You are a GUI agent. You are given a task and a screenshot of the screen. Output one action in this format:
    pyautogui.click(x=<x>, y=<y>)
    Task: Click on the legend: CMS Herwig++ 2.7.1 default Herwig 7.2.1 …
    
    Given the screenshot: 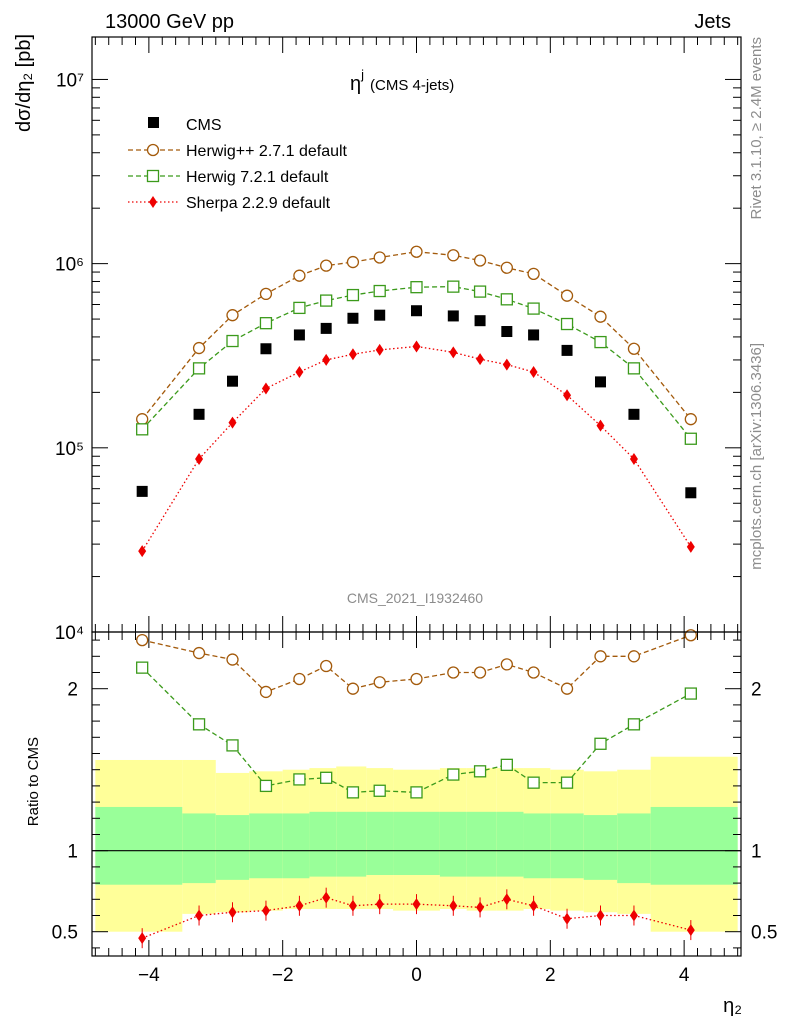 What is the action you would take?
    pyautogui.click(x=238, y=164)
    